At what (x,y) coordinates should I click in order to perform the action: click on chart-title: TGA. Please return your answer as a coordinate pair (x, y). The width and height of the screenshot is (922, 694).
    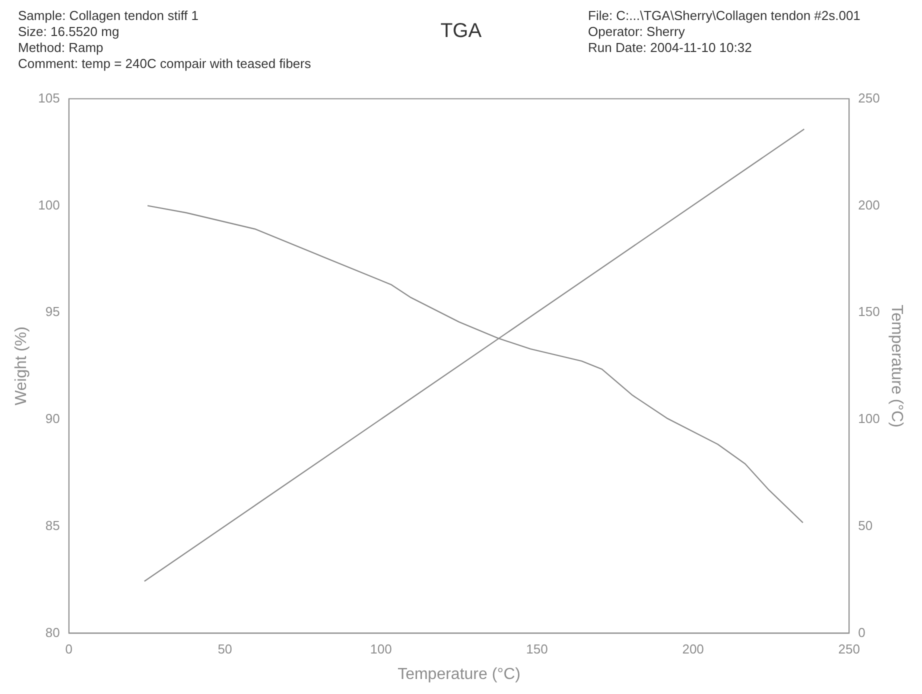
    Looking at the image, I should click on (461, 31).